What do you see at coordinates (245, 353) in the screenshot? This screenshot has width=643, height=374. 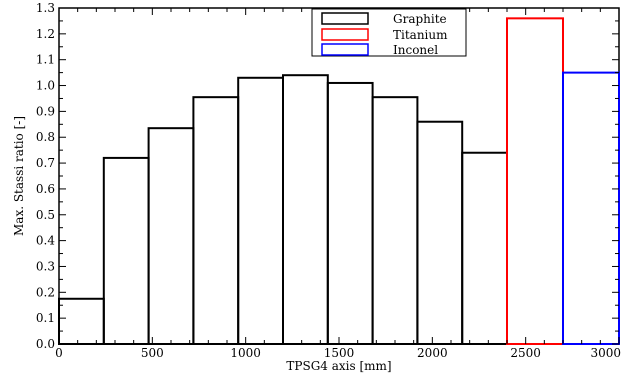 I see `x-tick-label: 1000` at bounding box center [245, 353].